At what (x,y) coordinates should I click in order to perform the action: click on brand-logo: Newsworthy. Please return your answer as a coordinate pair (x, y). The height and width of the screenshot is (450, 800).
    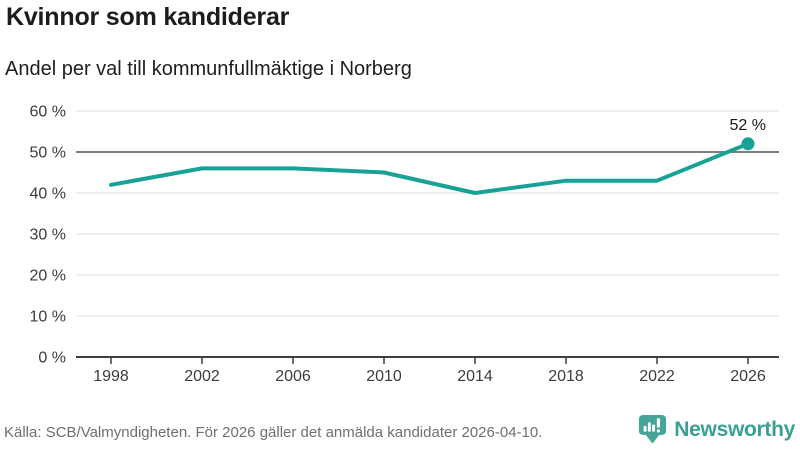
    Looking at the image, I should click on (716, 429).